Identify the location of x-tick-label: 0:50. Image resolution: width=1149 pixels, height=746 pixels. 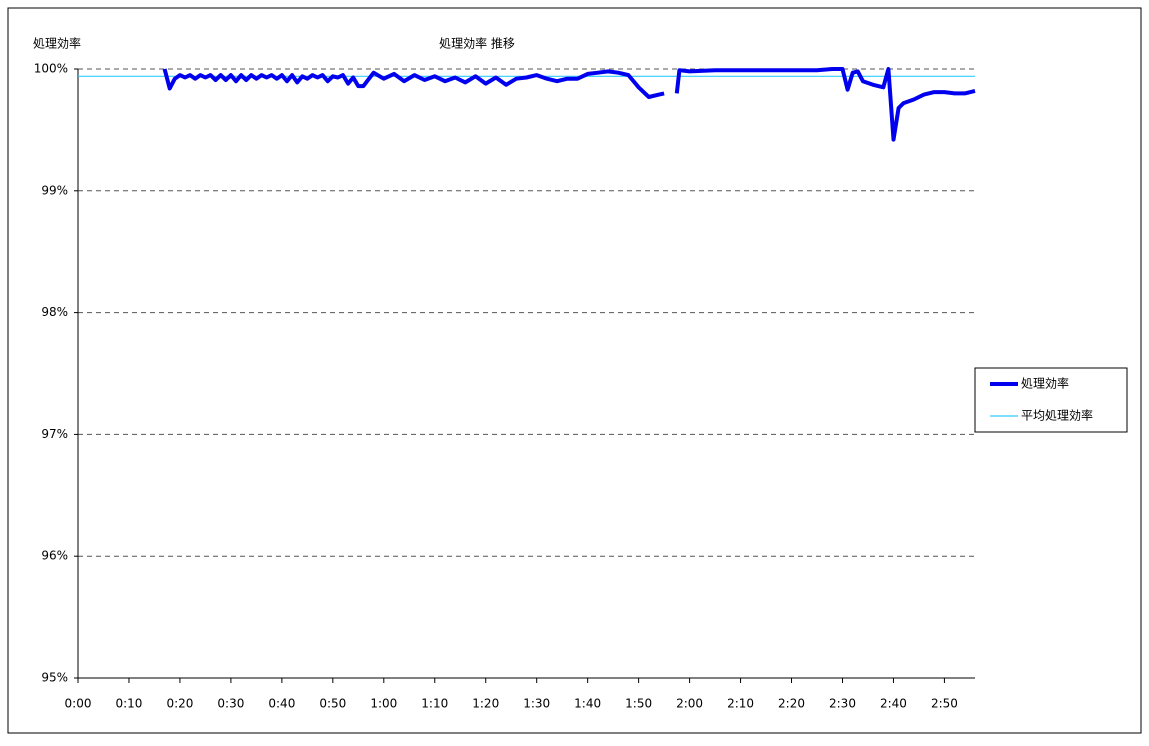
(332, 704).